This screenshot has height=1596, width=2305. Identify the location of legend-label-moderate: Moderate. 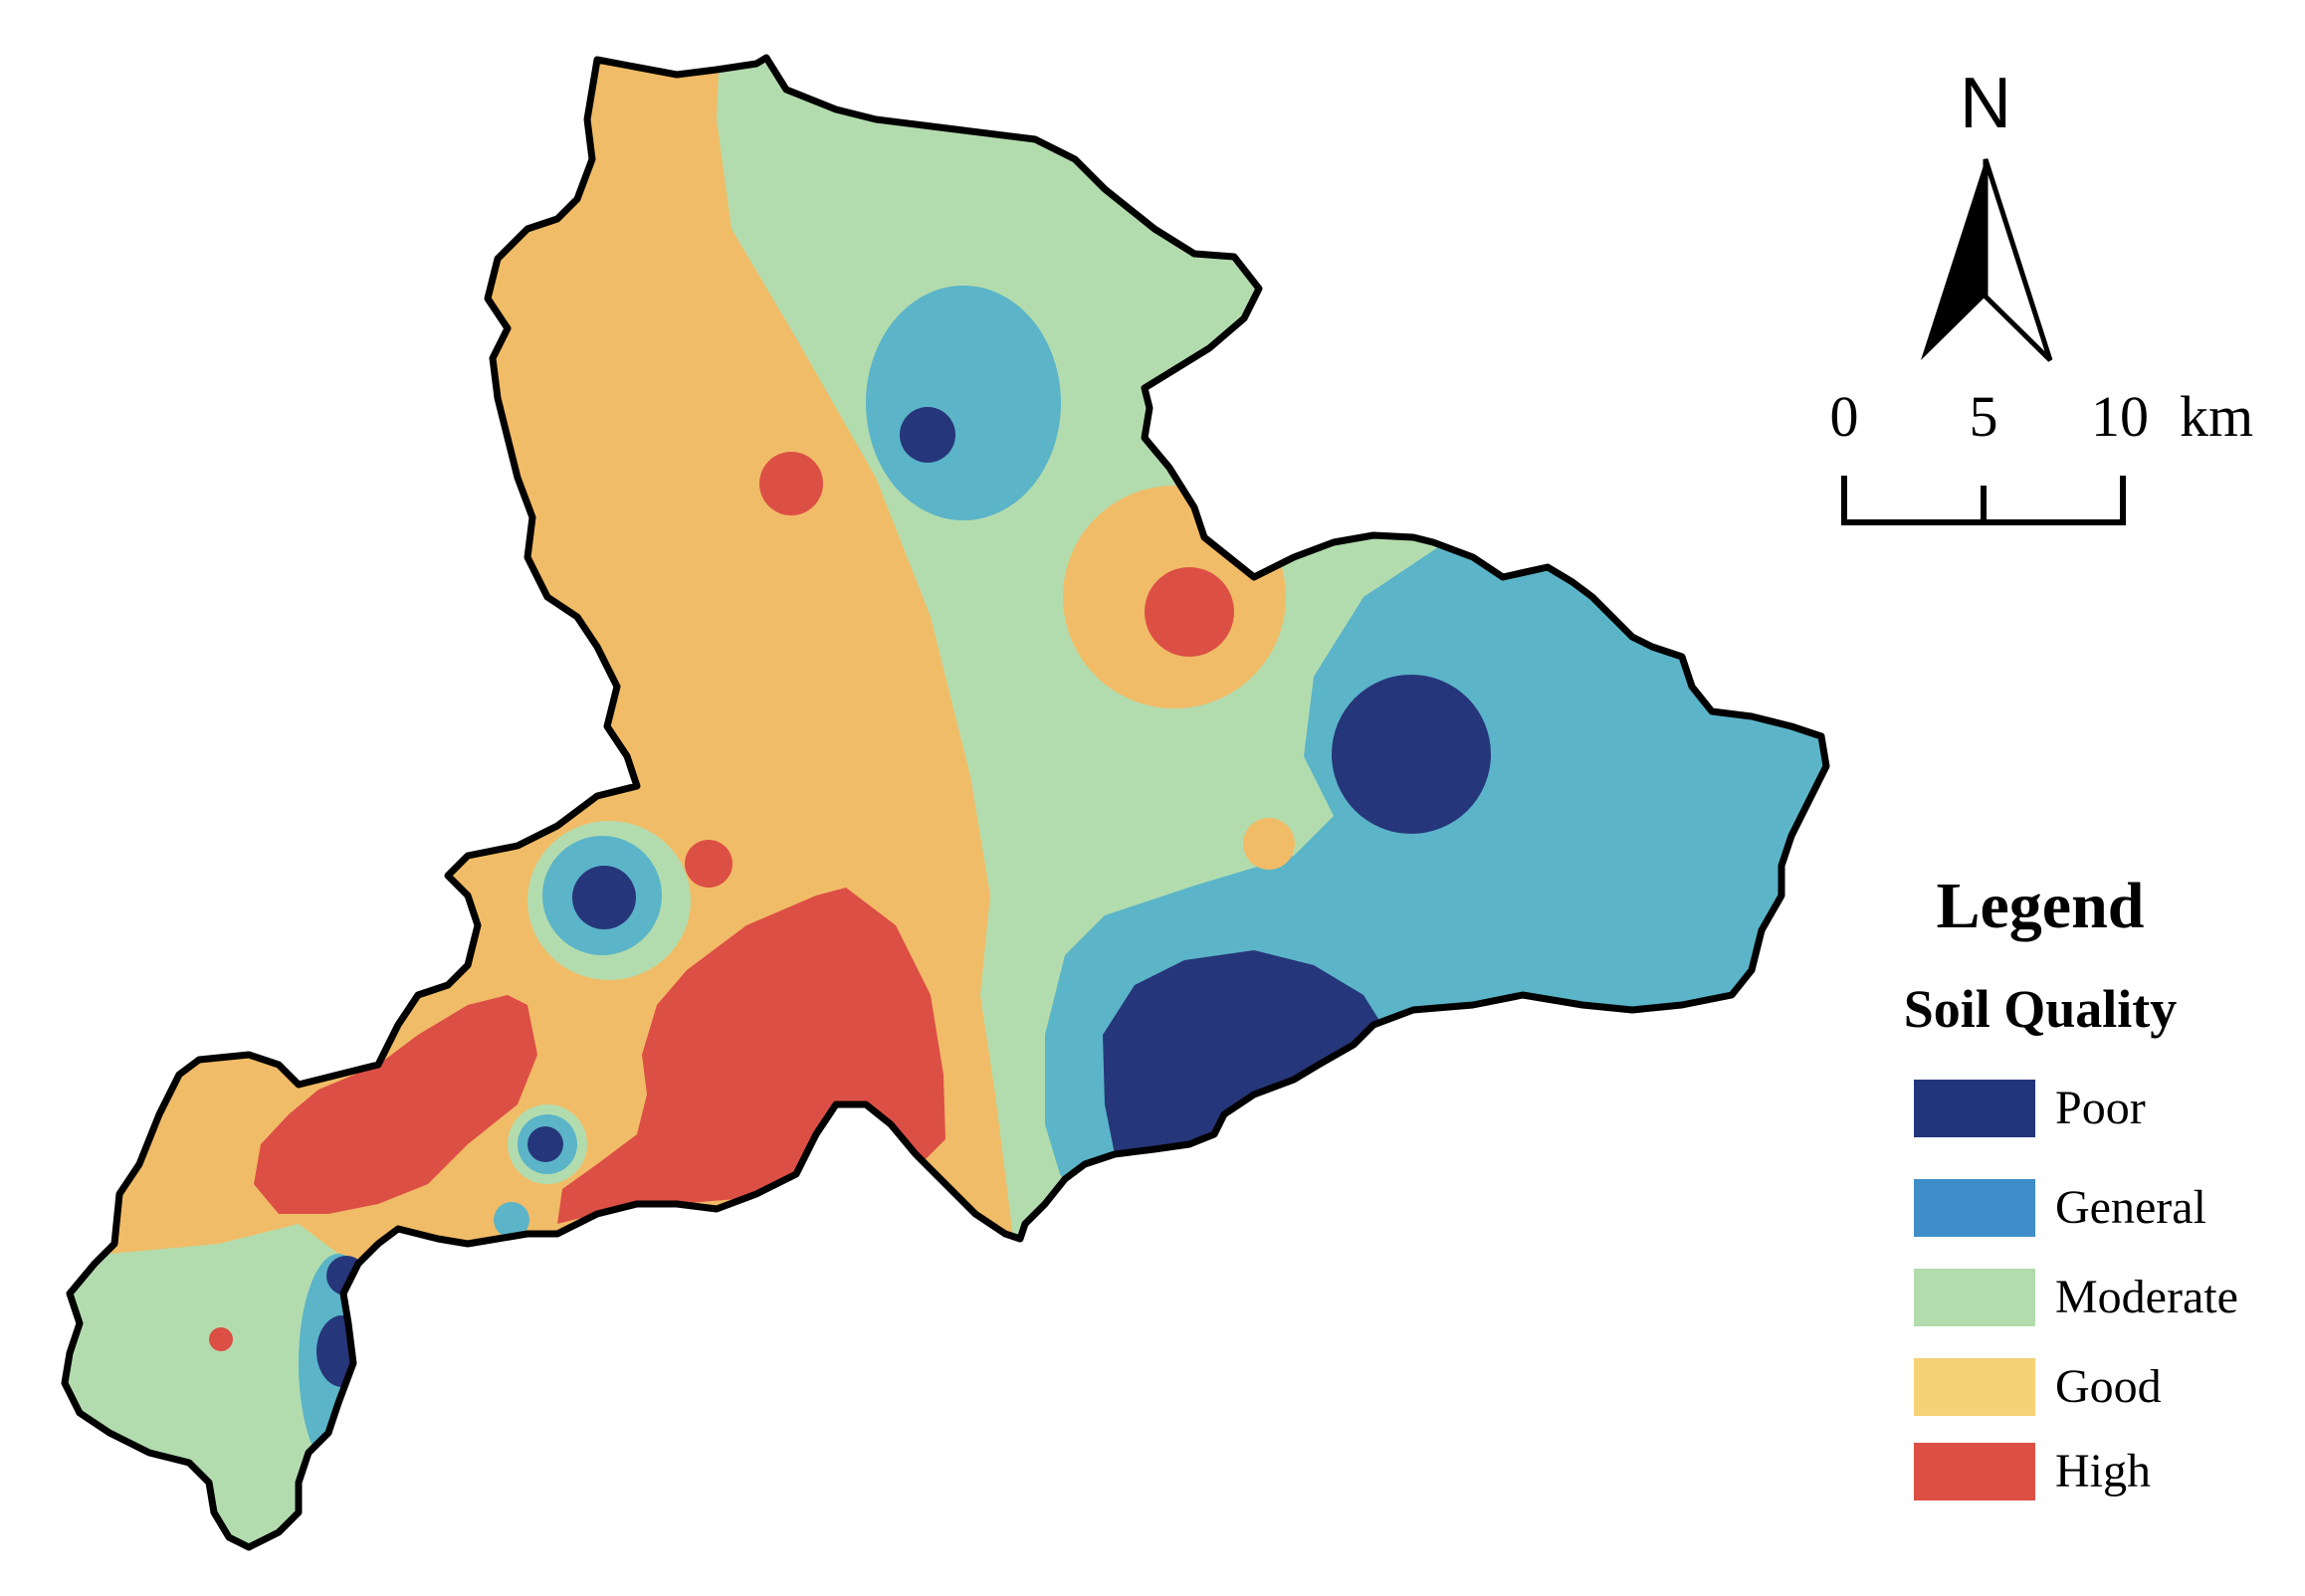
(2146, 1297).